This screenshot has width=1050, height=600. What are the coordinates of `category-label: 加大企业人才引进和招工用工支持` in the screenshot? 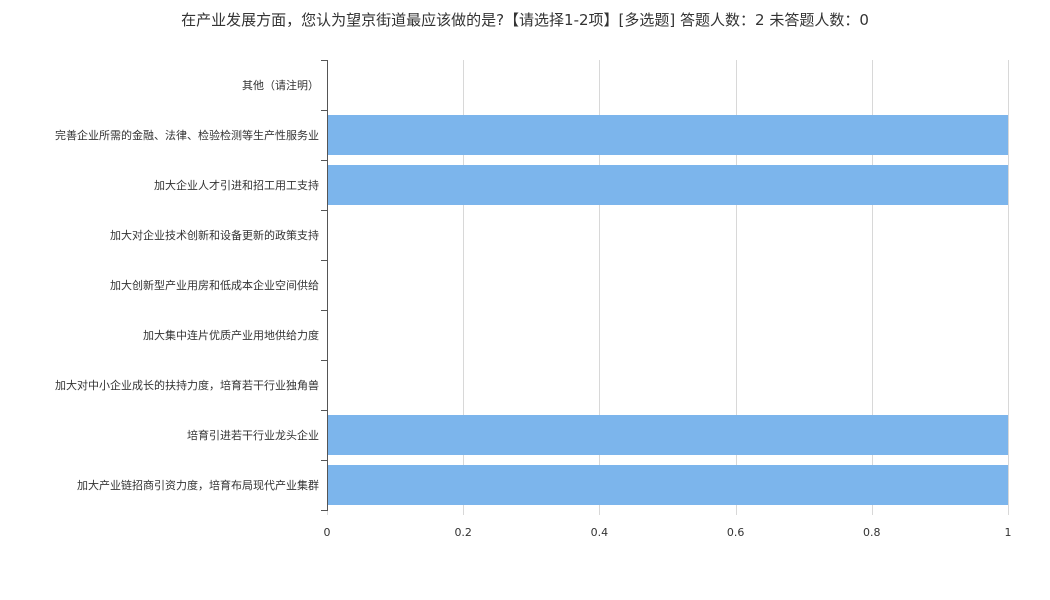 It's located at (236, 185).